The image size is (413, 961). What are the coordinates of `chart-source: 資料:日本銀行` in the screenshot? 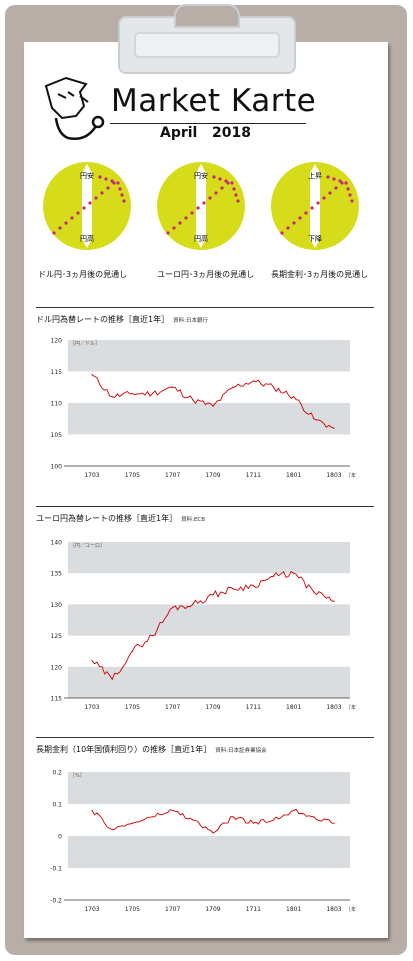 It's located at (190, 321).